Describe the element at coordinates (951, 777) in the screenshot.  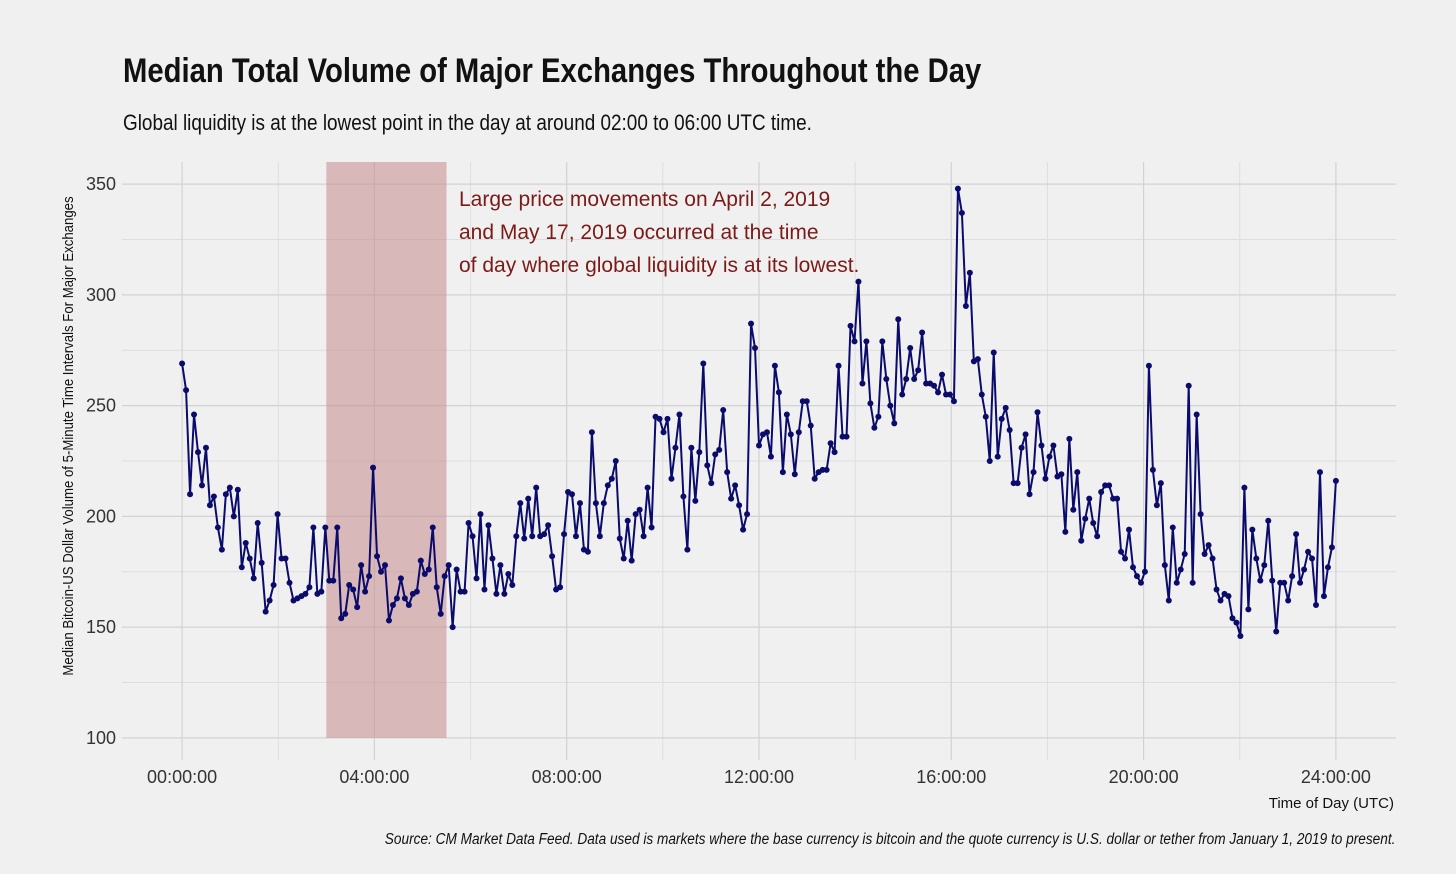
I see `x-tick-label: 16:00:00` at that location.